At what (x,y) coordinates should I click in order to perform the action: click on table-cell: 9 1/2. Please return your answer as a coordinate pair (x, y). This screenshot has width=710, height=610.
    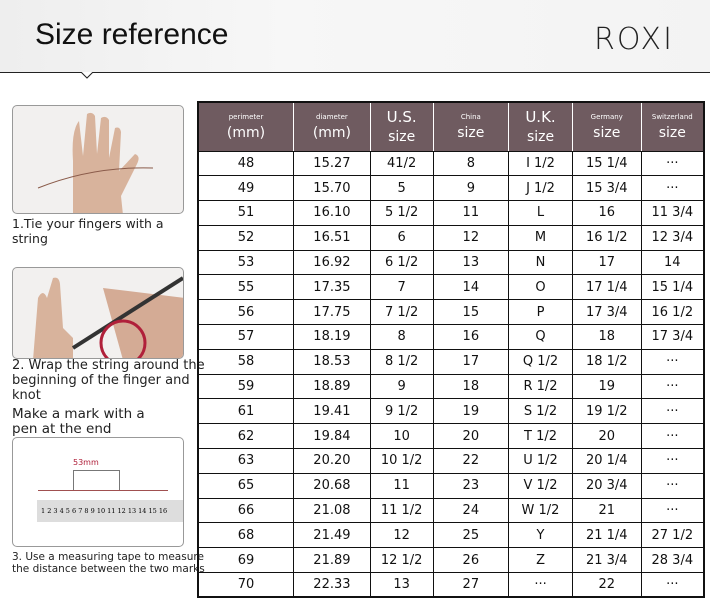
    Looking at the image, I should click on (401, 411).